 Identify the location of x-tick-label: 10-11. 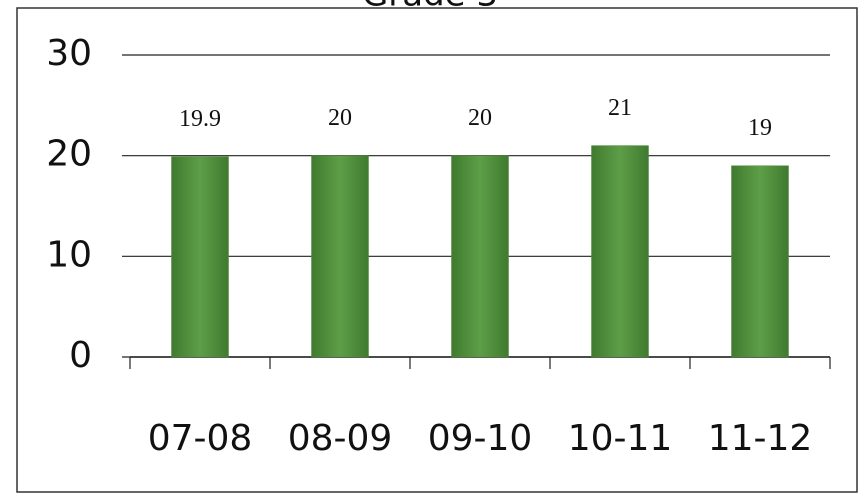
(620, 438).